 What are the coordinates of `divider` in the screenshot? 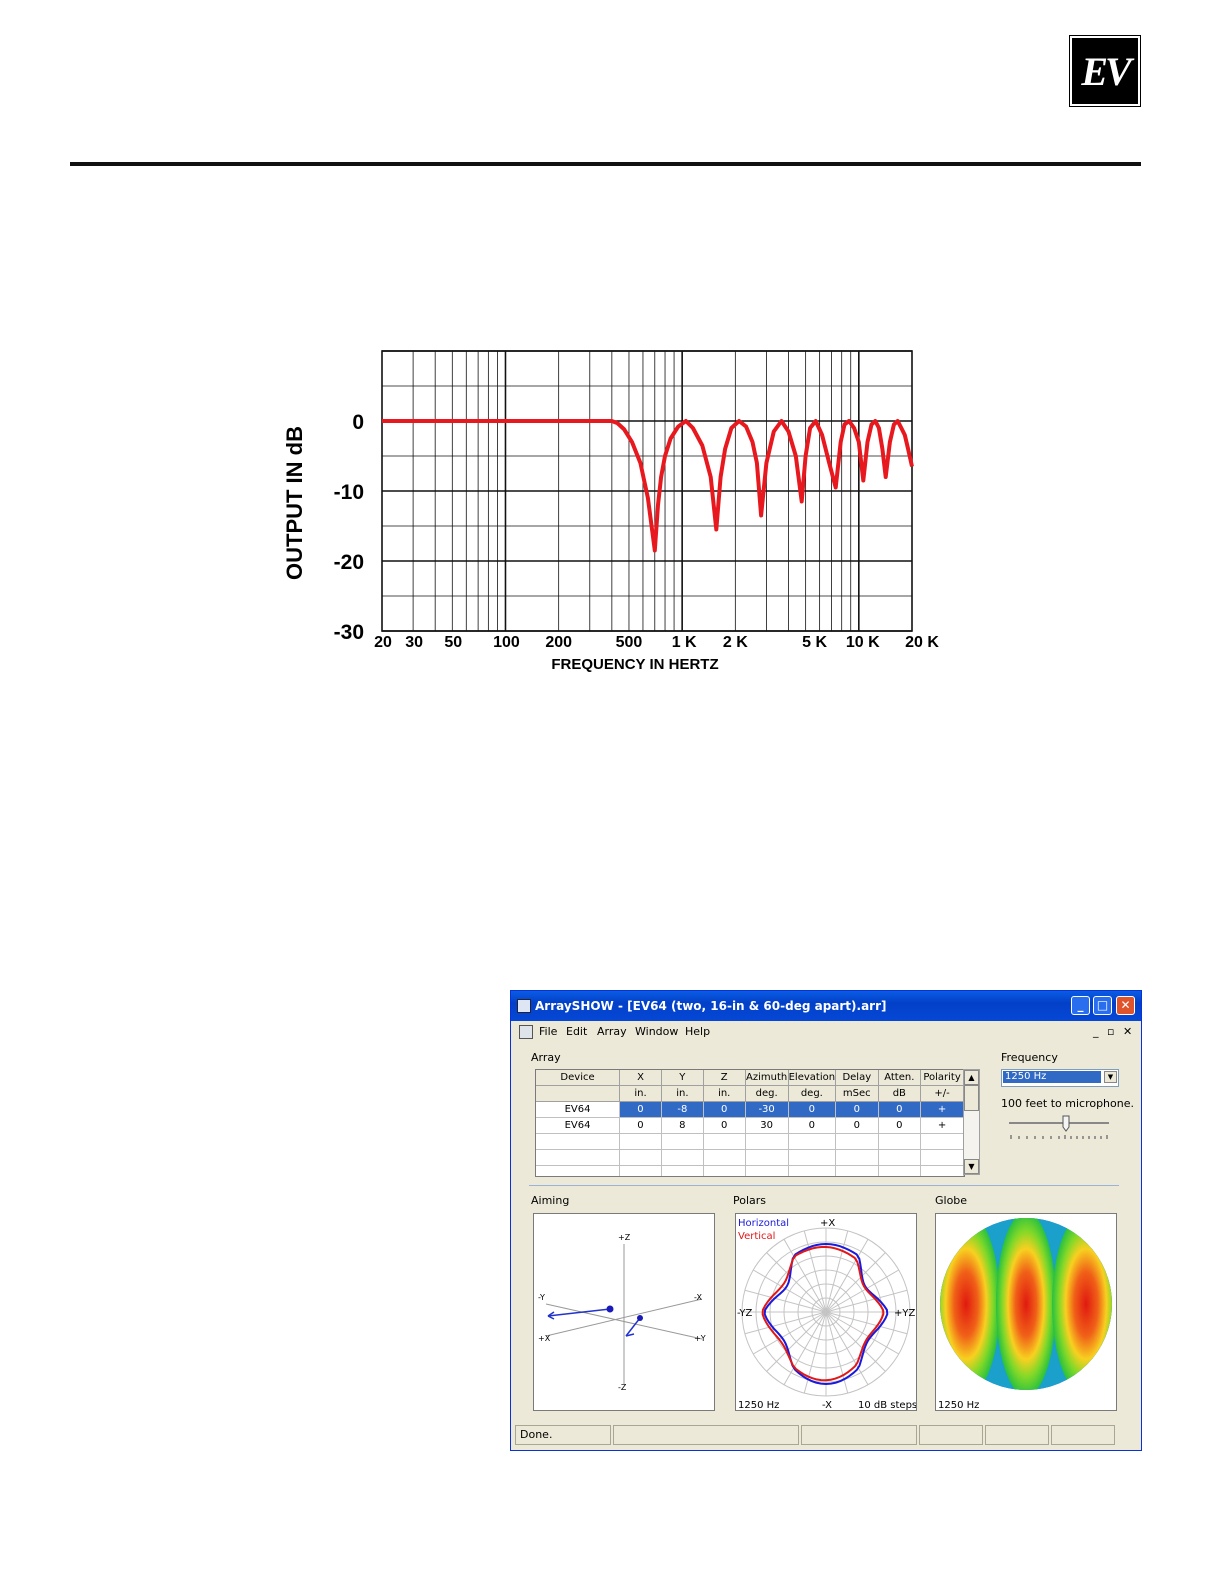 It's located at (824, 1185).